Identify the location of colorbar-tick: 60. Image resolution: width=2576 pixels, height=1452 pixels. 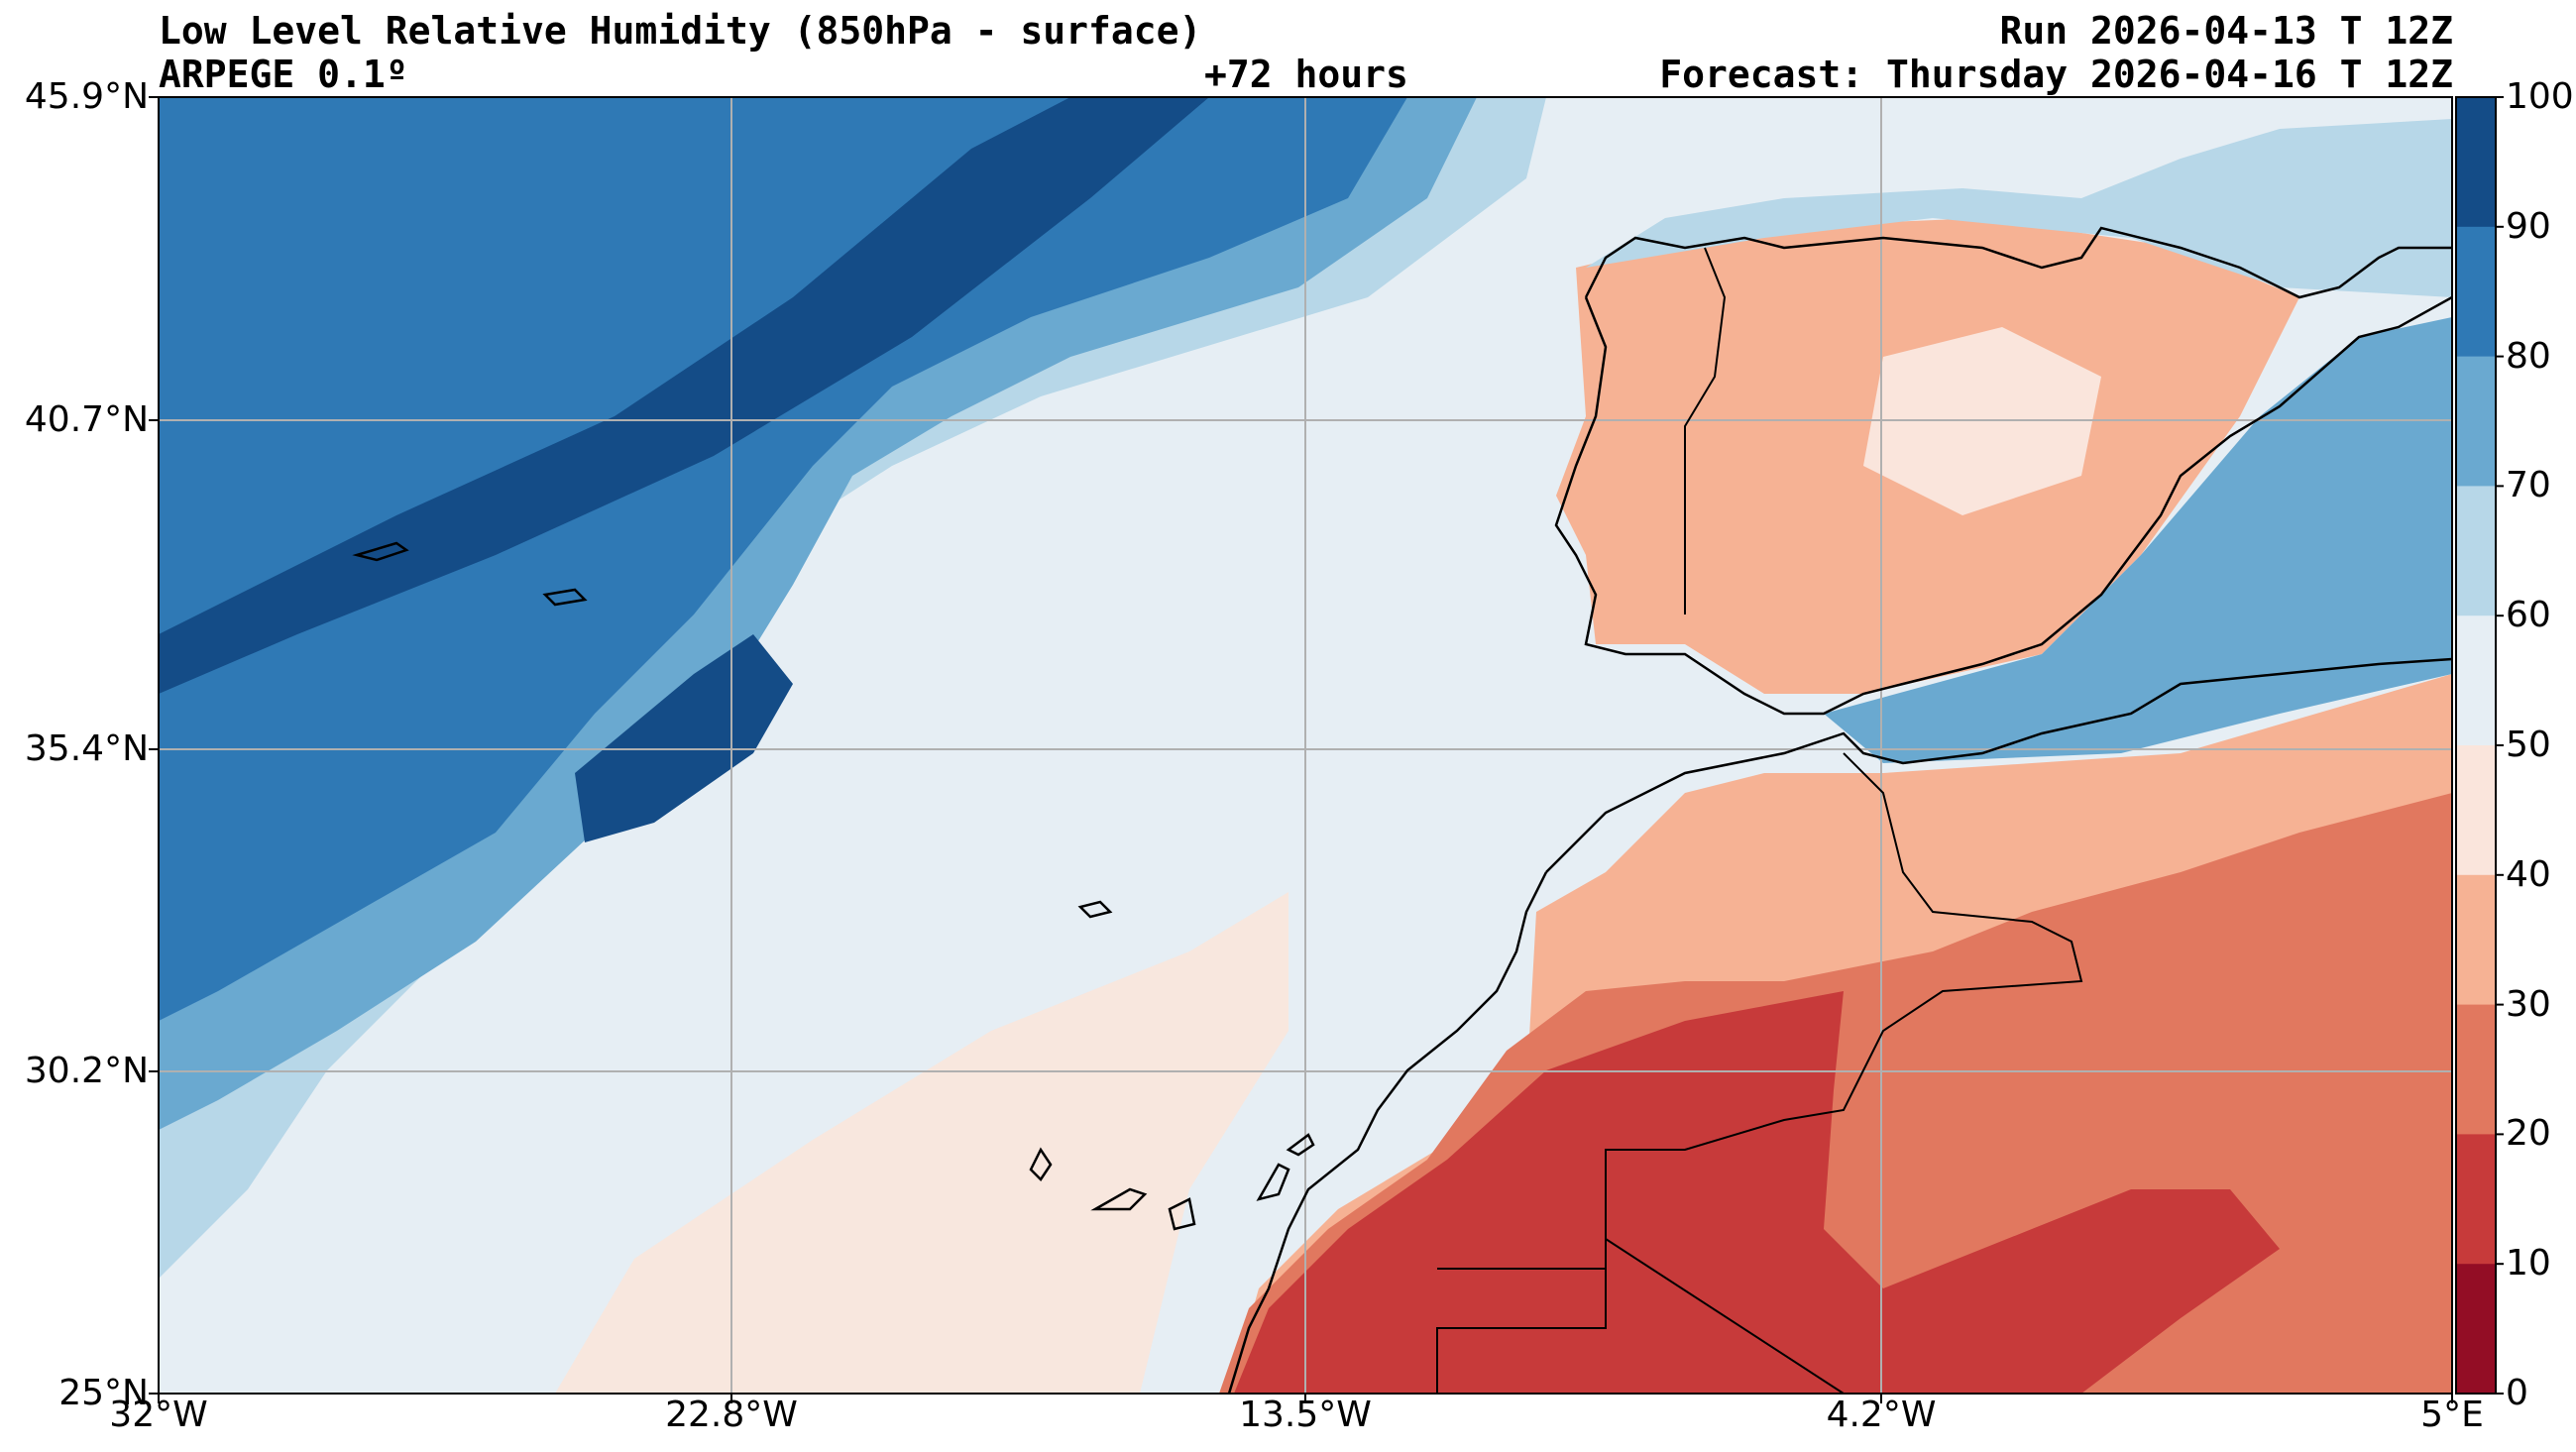
(2528, 615).